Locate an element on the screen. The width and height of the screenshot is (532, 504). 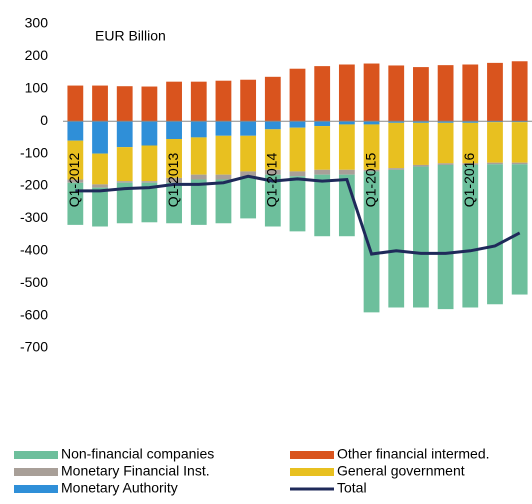
y-tick-label: -400 is located at coordinates (34, 250).